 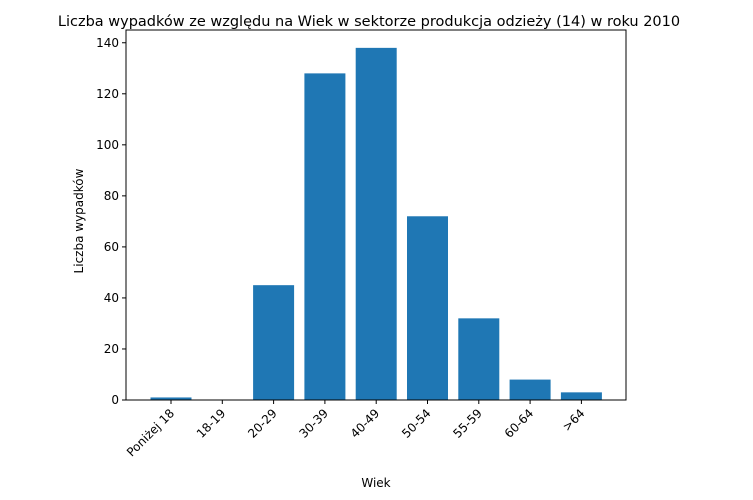 I want to click on x-tick-label-2: 20-29, so click(x=262, y=423).